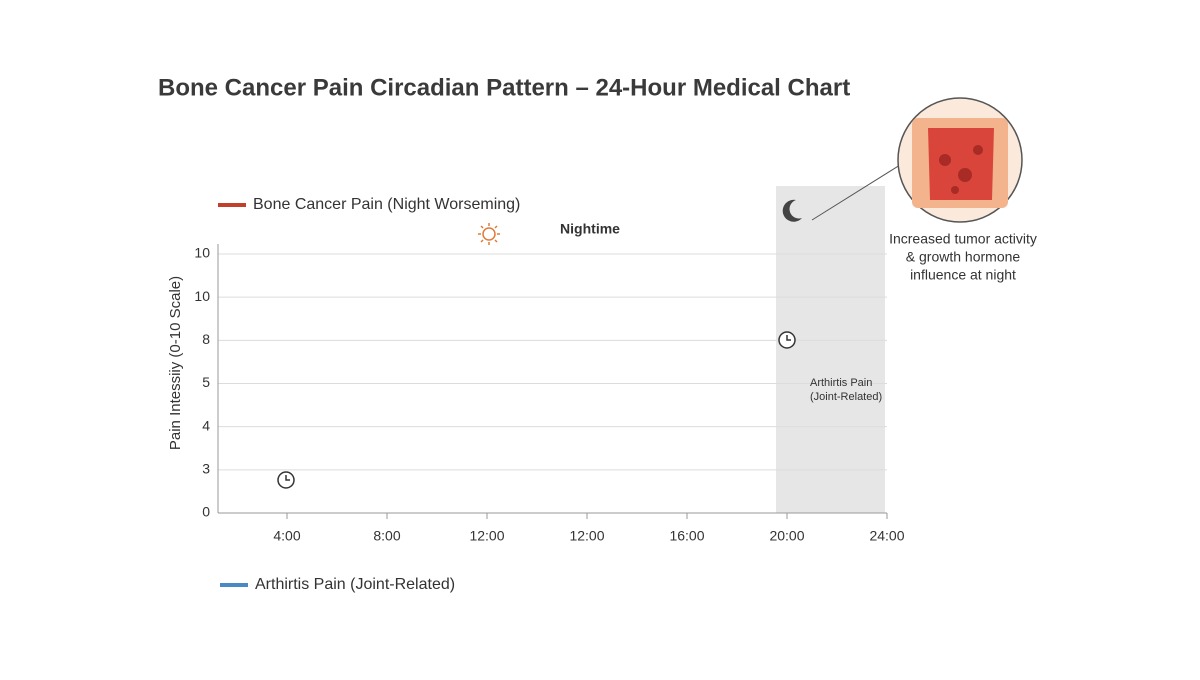 This screenshot has height=680, width=1200. What do you see at coordinates (489, 234) in the screenshot?
I see `sun-icon` at bounding box center [489, 234].